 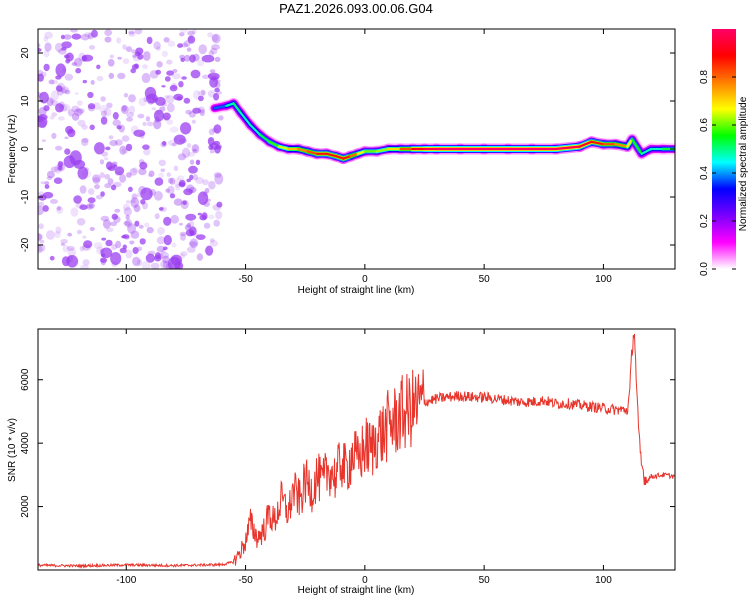 I want to click on colorbar-tick-label: 0.6, so click(x=704, y=125).